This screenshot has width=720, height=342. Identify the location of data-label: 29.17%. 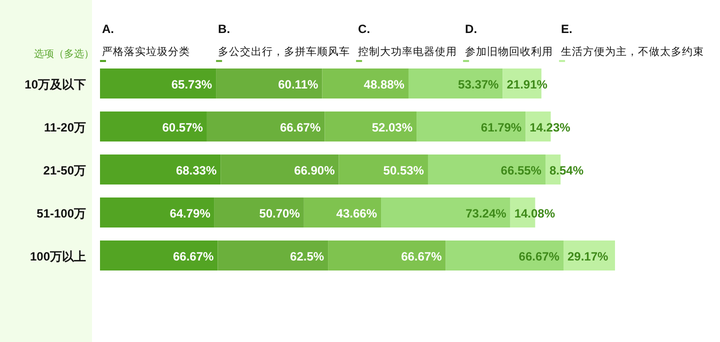
(588, 257).